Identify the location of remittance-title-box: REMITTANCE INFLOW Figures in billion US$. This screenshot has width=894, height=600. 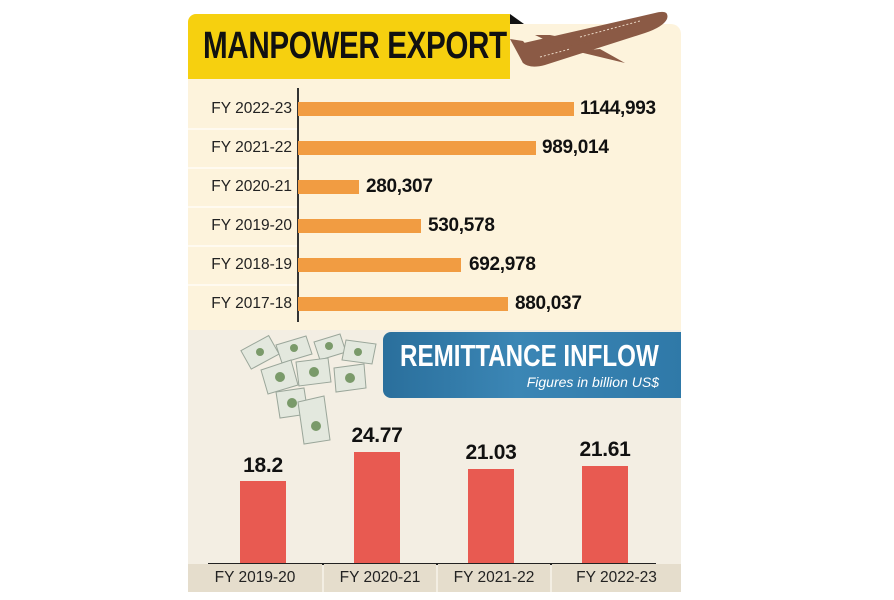
(532, 365).